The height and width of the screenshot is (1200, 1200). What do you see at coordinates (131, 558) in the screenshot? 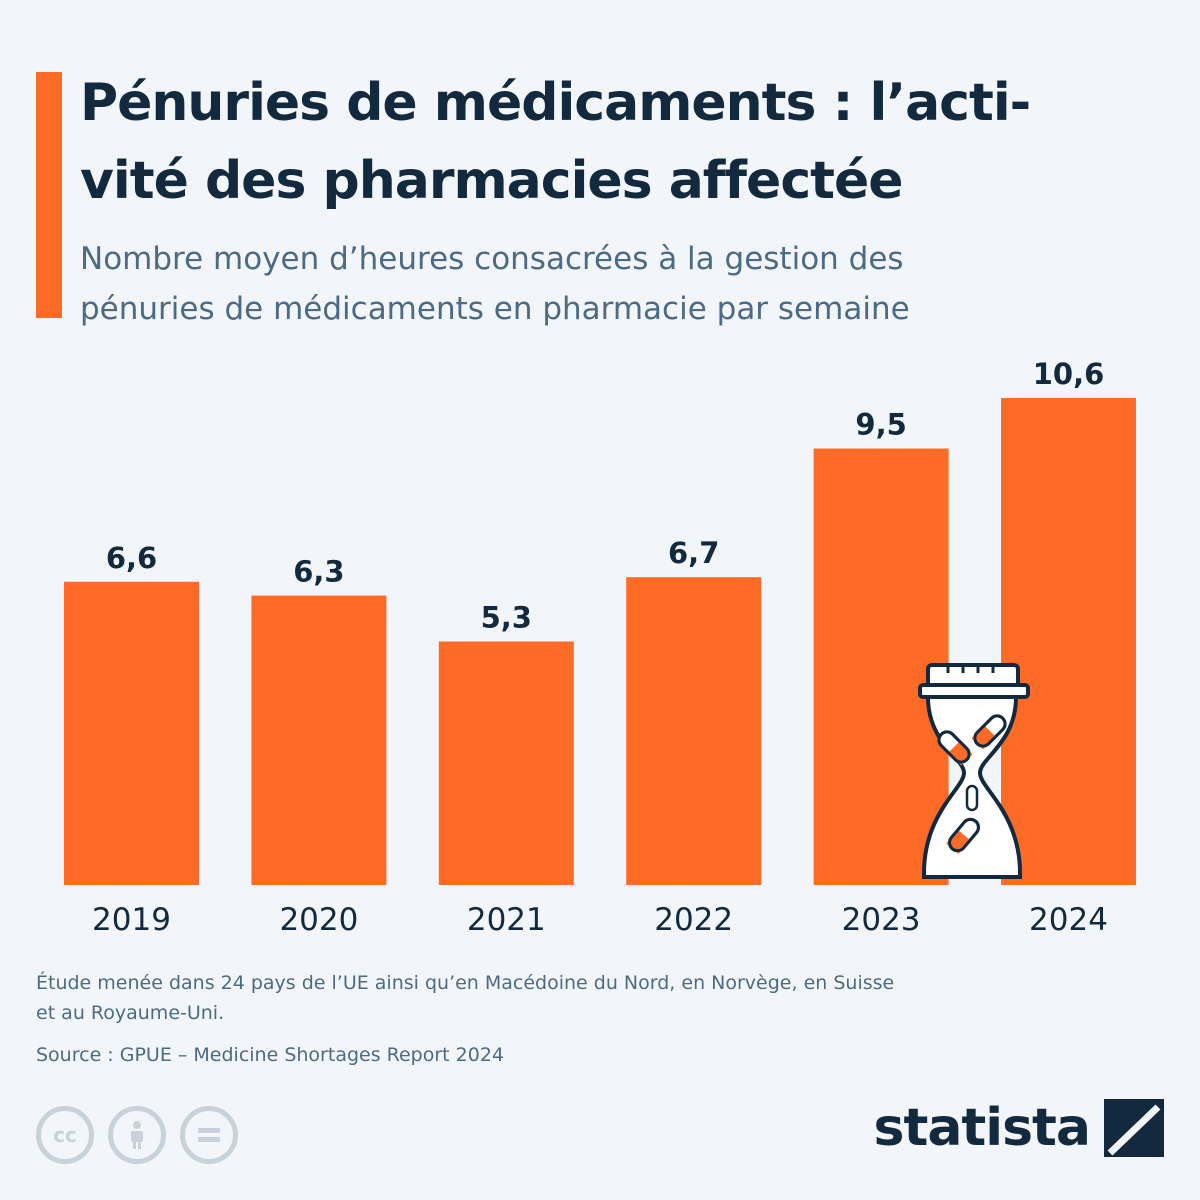
I see `value-label-2019: 6,6` at bounding box center [131, 558].